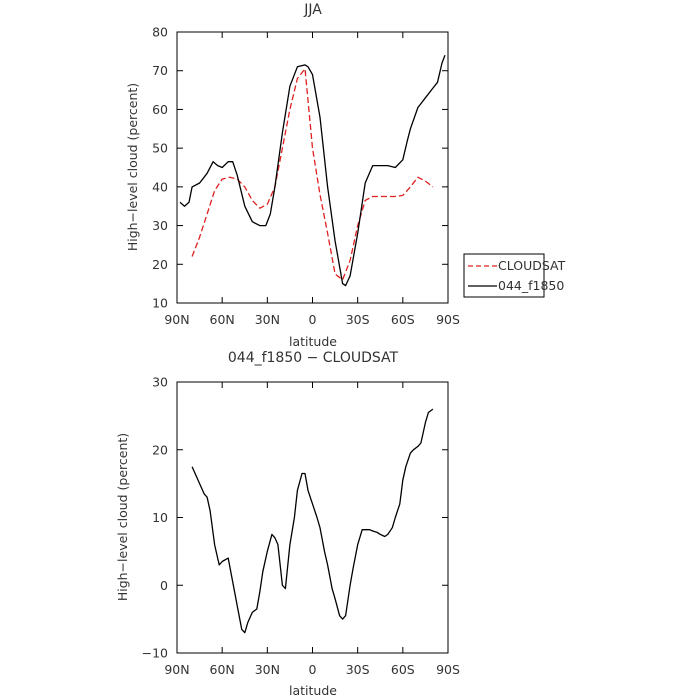  I want to click on y-tick-label: 40, so click(160, 186).